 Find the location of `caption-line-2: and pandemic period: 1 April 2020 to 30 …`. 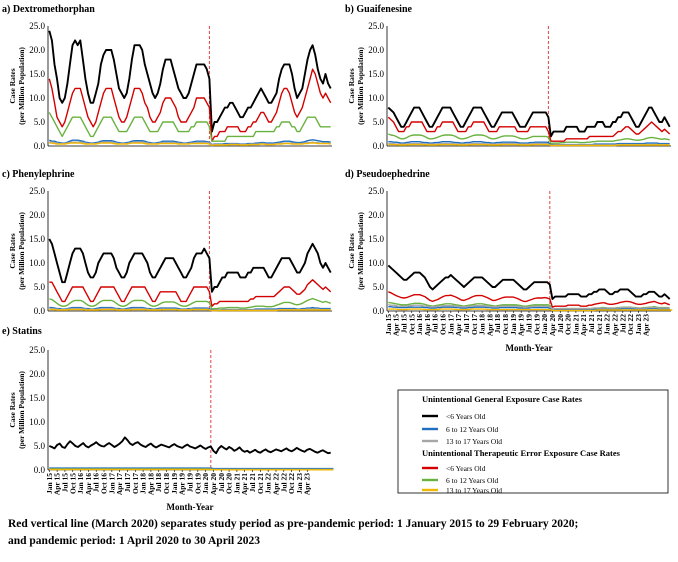

caption-line-2: and pandemic period: 1 April 2020 to 30 … is located at coordinates (134, 541).